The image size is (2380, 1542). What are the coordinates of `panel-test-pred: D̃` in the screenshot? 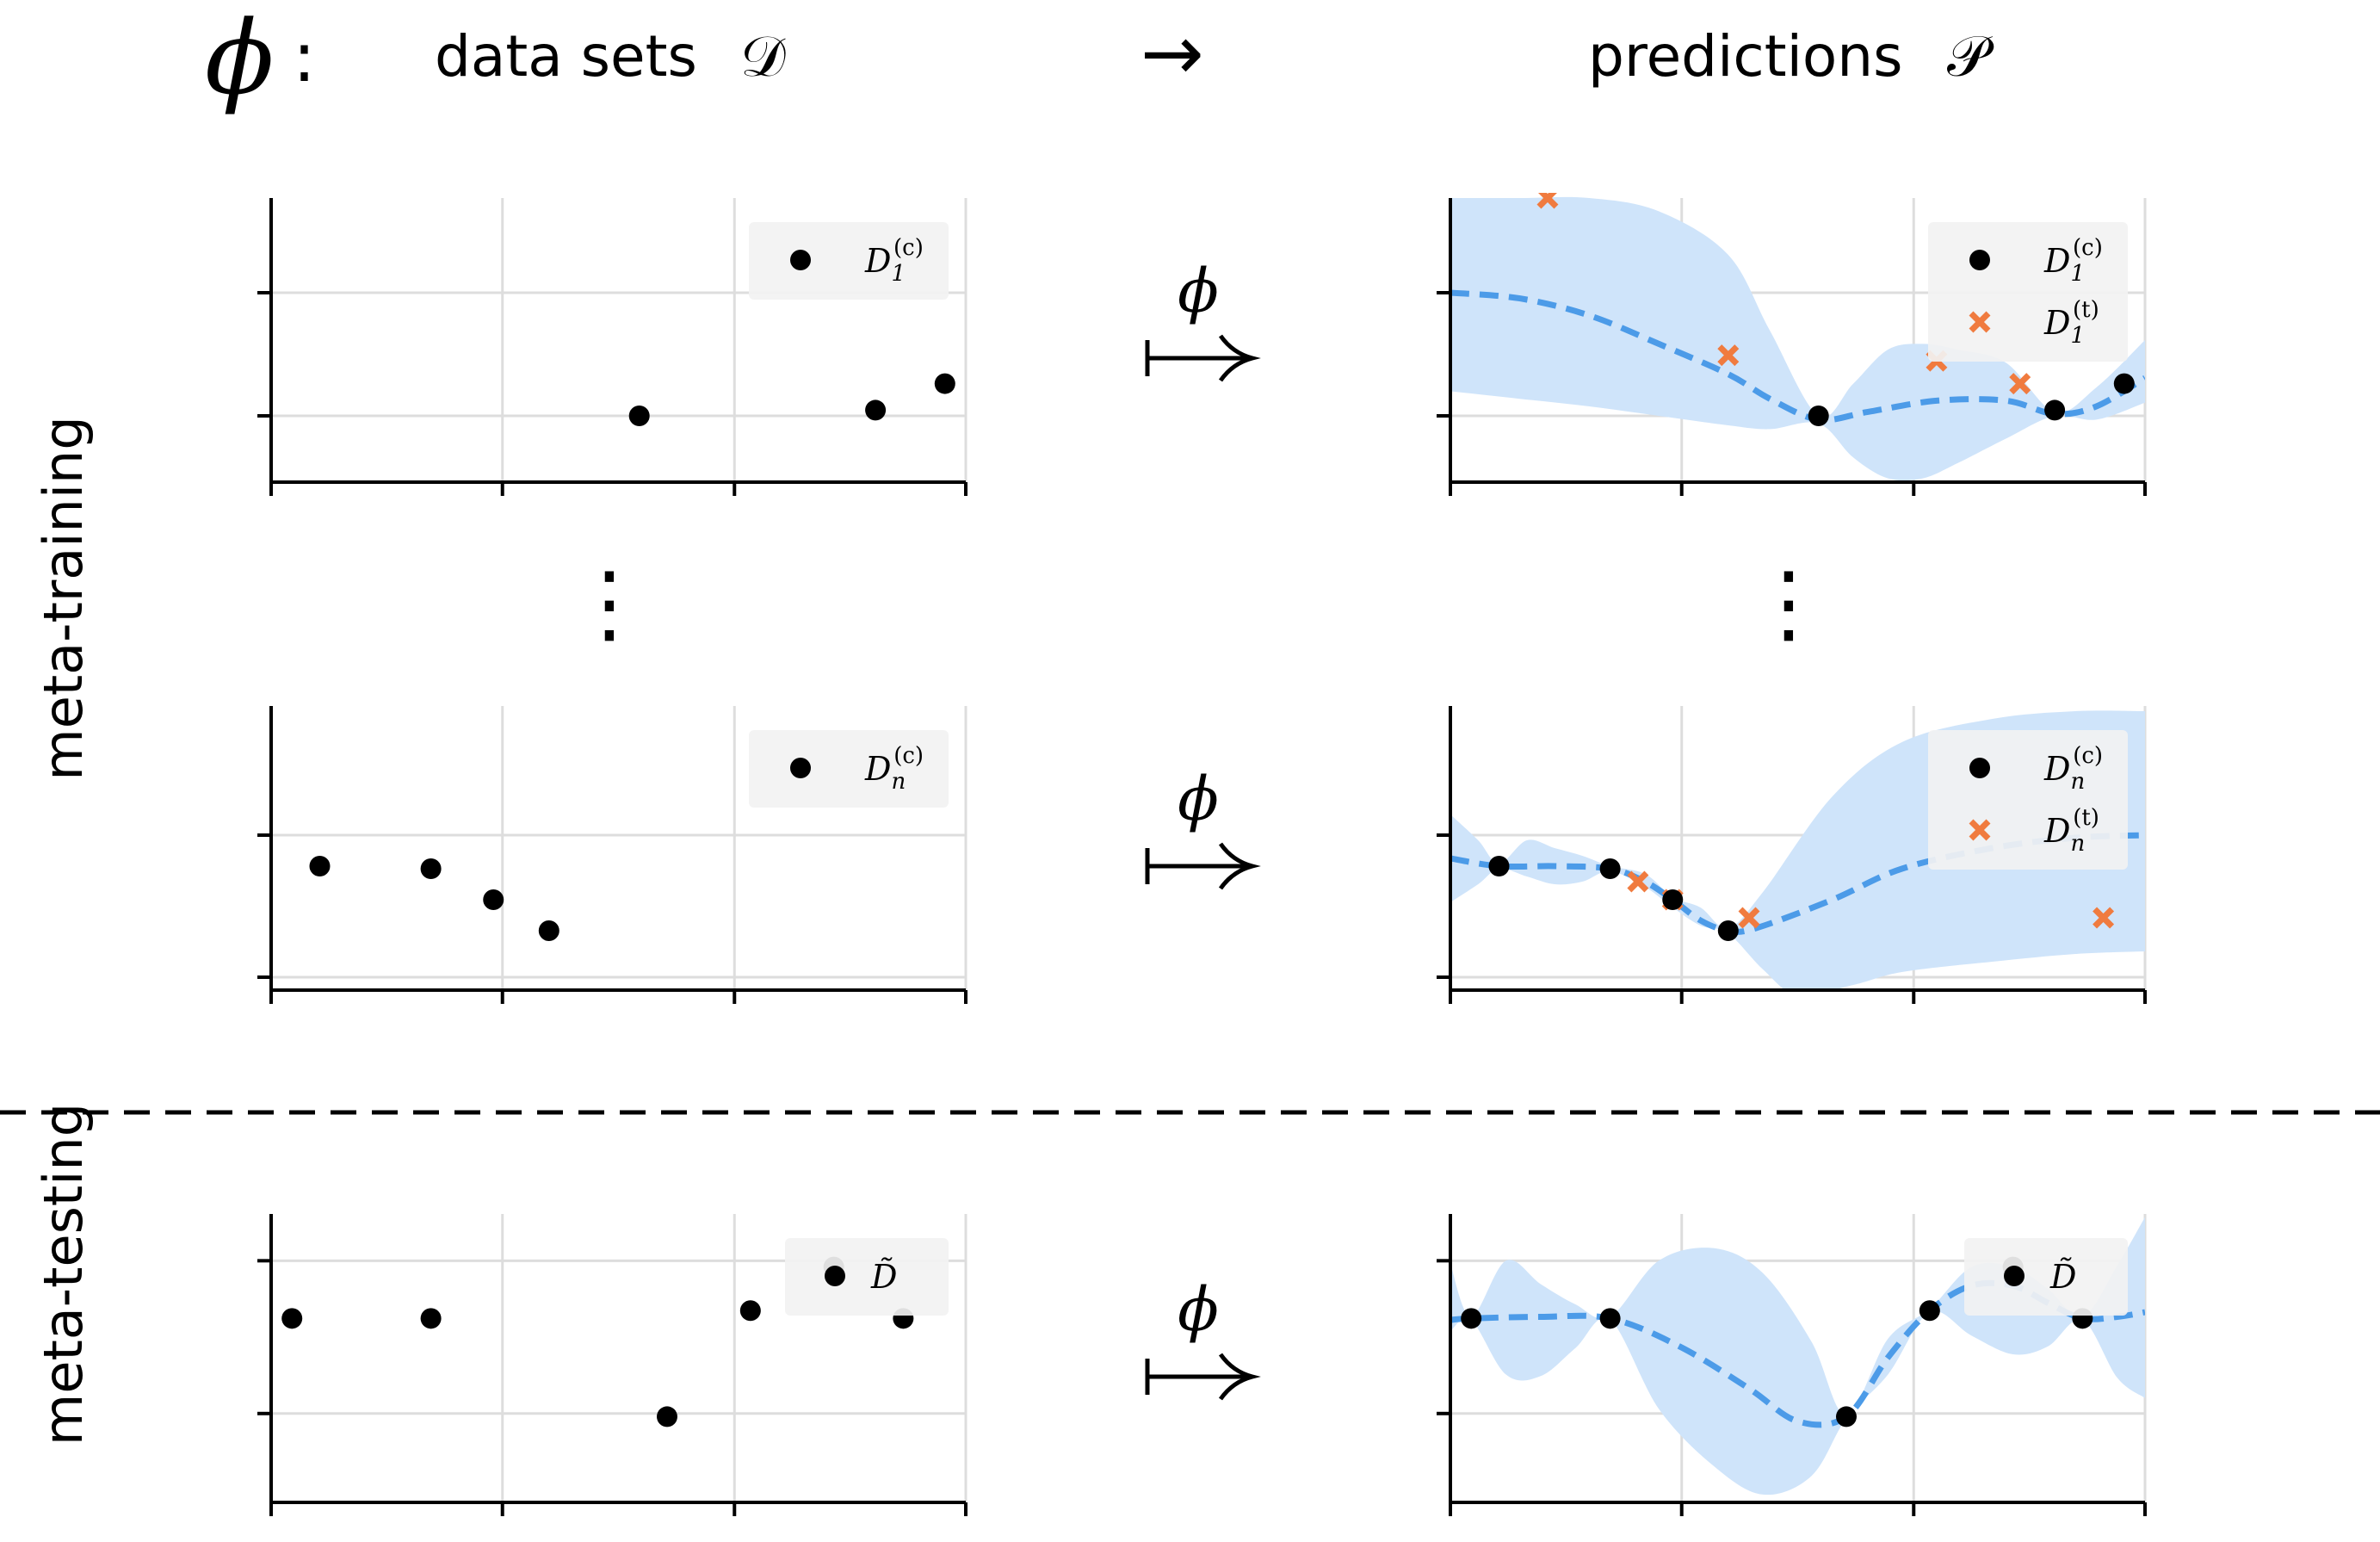 It's located at (1792, 1365).